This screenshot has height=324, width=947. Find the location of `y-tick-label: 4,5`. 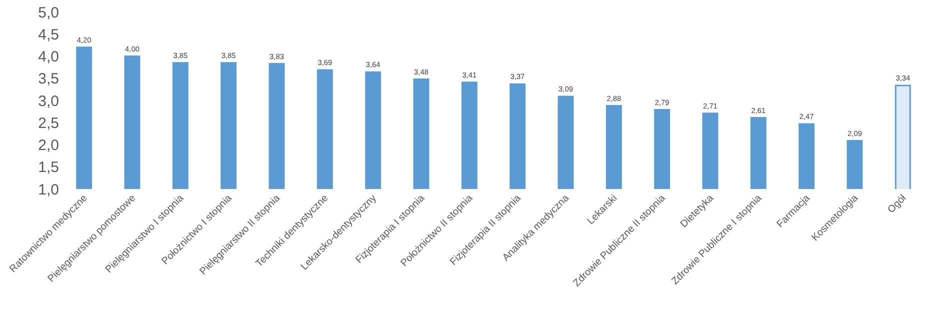

y-tick-label: 4,5 is located at coordinates (48, 35).